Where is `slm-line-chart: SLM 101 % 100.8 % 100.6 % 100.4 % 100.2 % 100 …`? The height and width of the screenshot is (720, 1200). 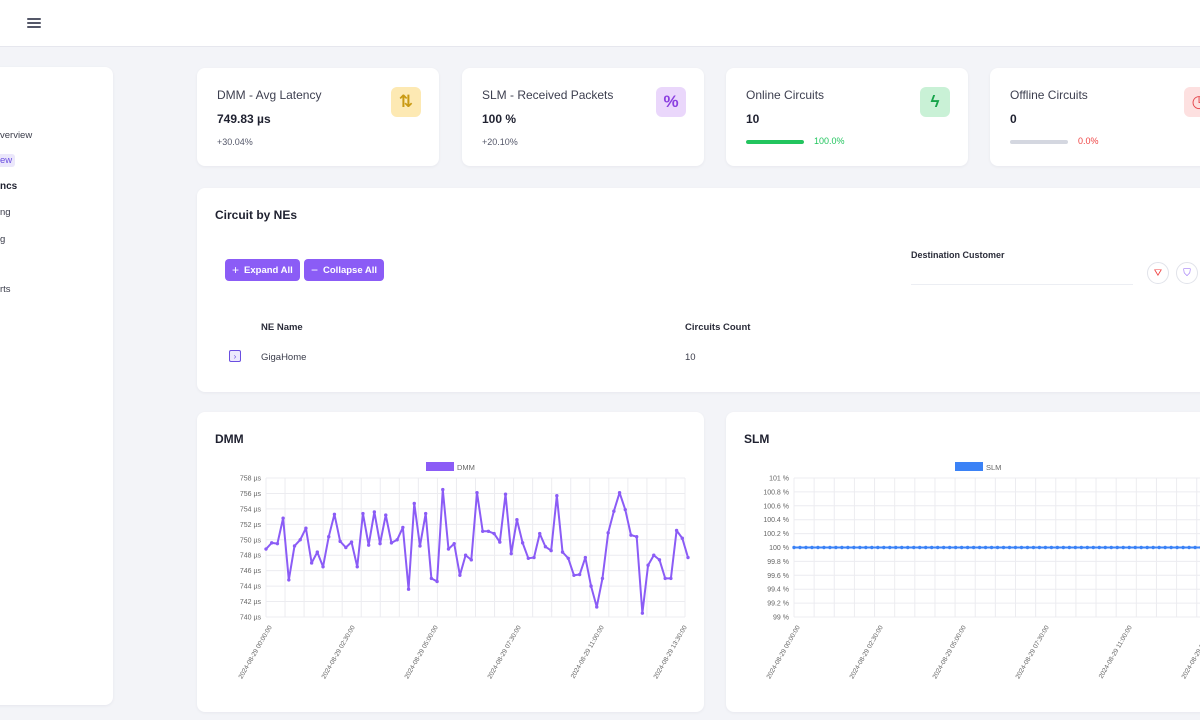
slm-line-chart: SLM 101 % 100.8 % 100.6 % 100.4 % 100.2 % 100 … is located at coordinates (981, 571).